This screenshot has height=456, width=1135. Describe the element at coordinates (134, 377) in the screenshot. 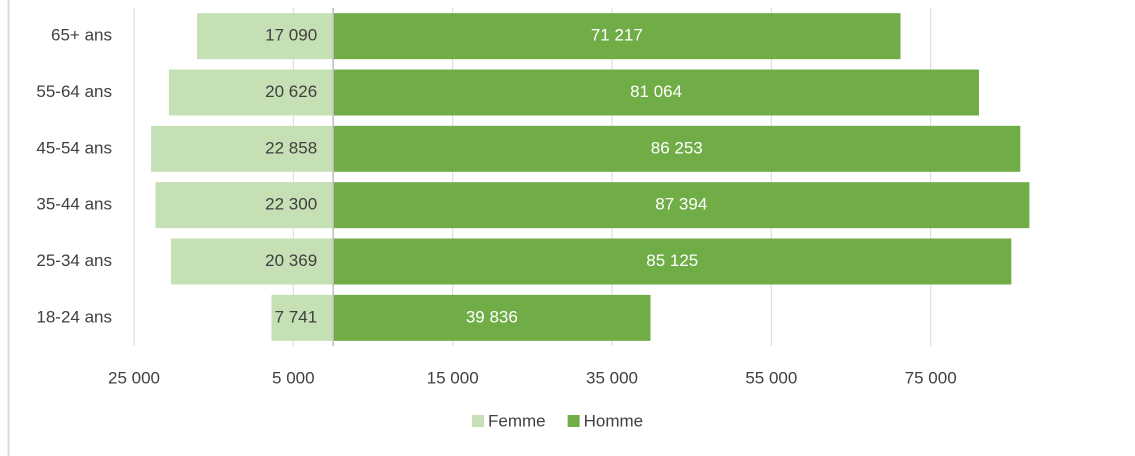

I see `x-tick-label: 25 000` at that location.